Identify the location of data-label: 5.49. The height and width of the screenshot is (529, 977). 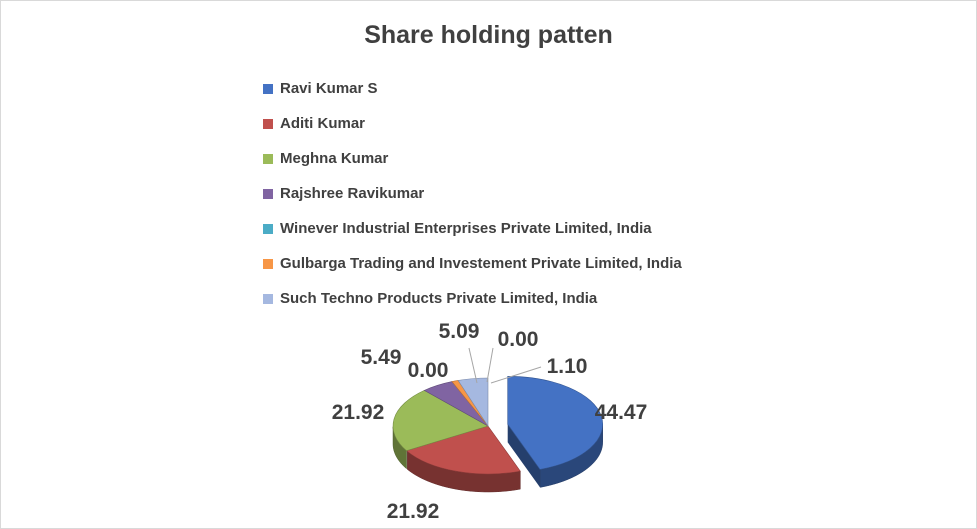
(381, 357).